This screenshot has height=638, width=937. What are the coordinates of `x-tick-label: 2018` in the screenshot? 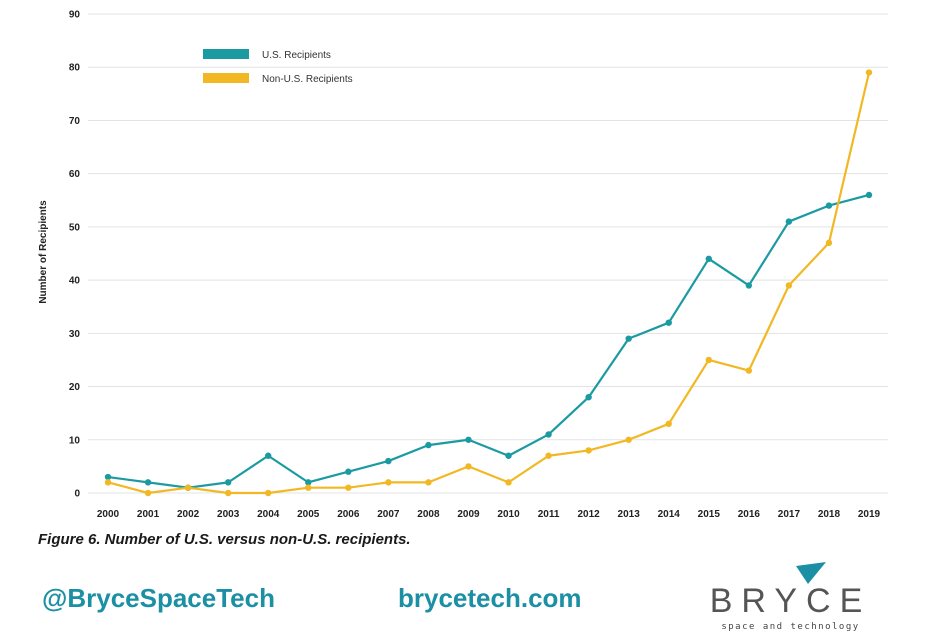 It's located at (829, 514).